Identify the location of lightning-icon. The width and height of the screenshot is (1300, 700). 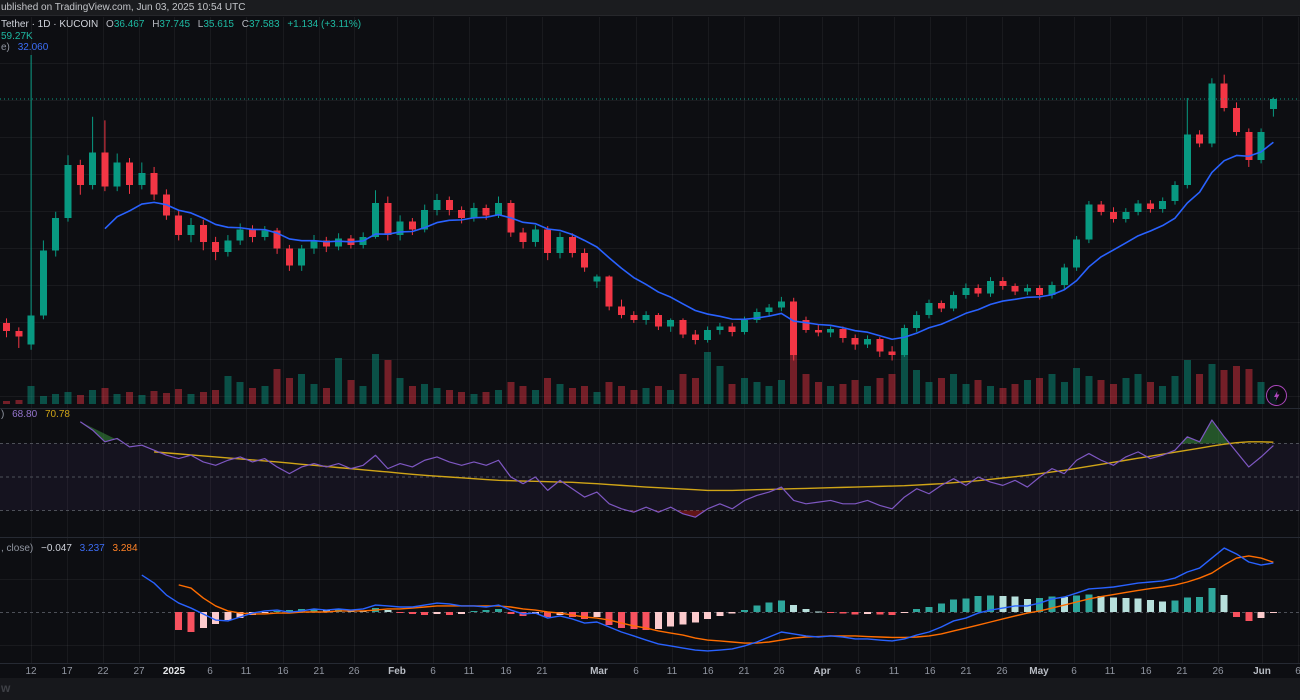
(1276, 395).